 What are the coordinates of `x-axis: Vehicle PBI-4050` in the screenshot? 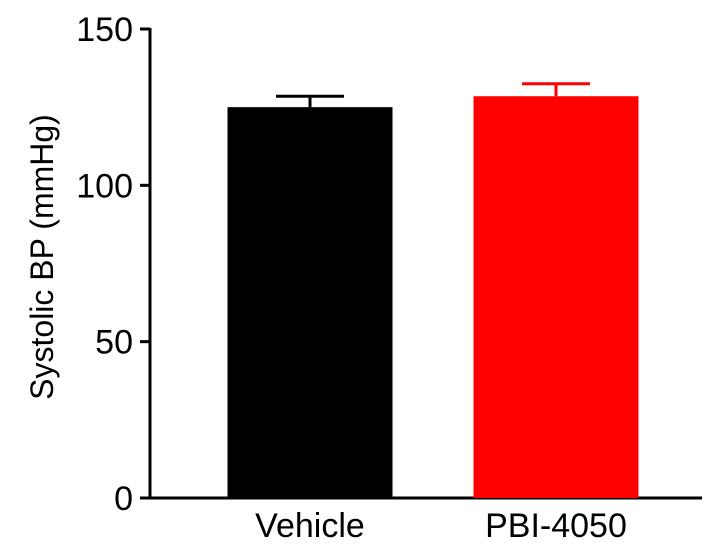 It's located at (425, 520).